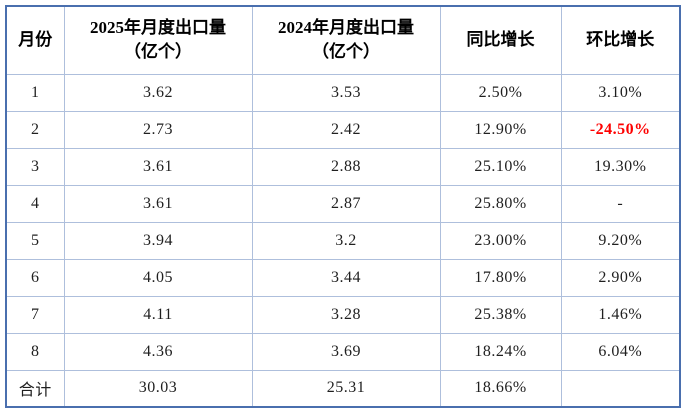 The image size is (684, 420). Describe the element at coordinates (35, 203) in the screenshot. I see `cell-month: 4` at that location.